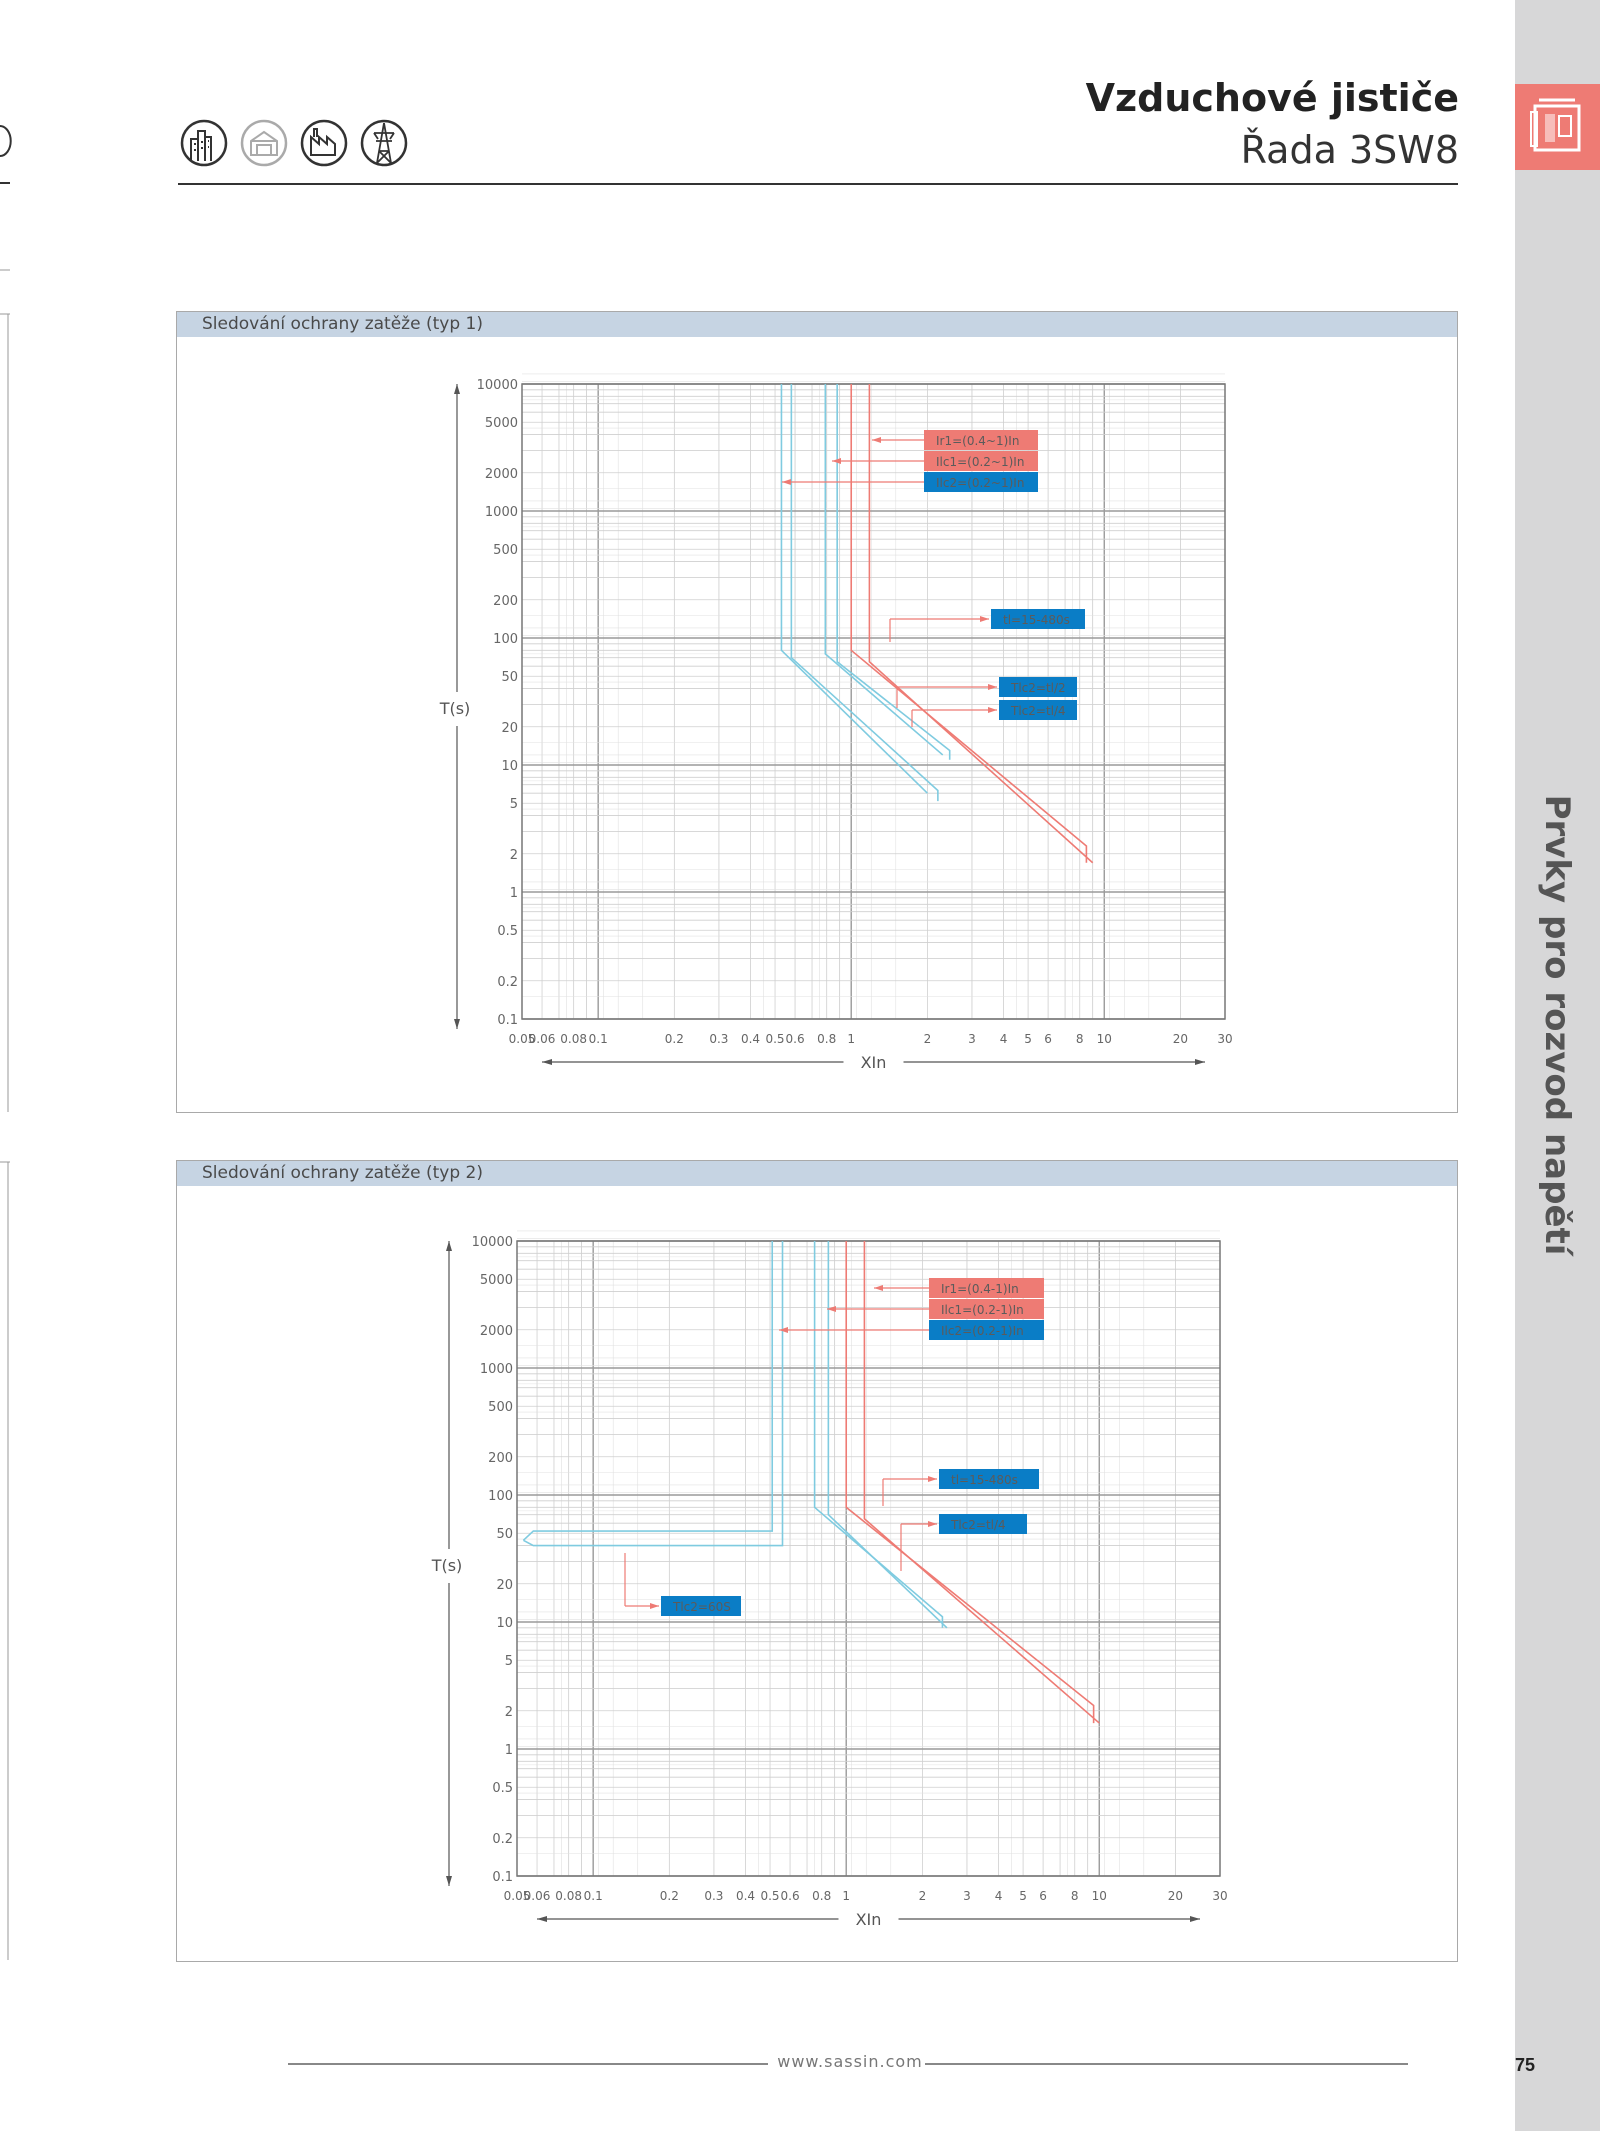 This screenshot has width=1600, height=2131. What do you see at coordinates (598, 1039) in the screenshot?
I see `x-tick-label: 0.1` at bounding box center [598, 1039].